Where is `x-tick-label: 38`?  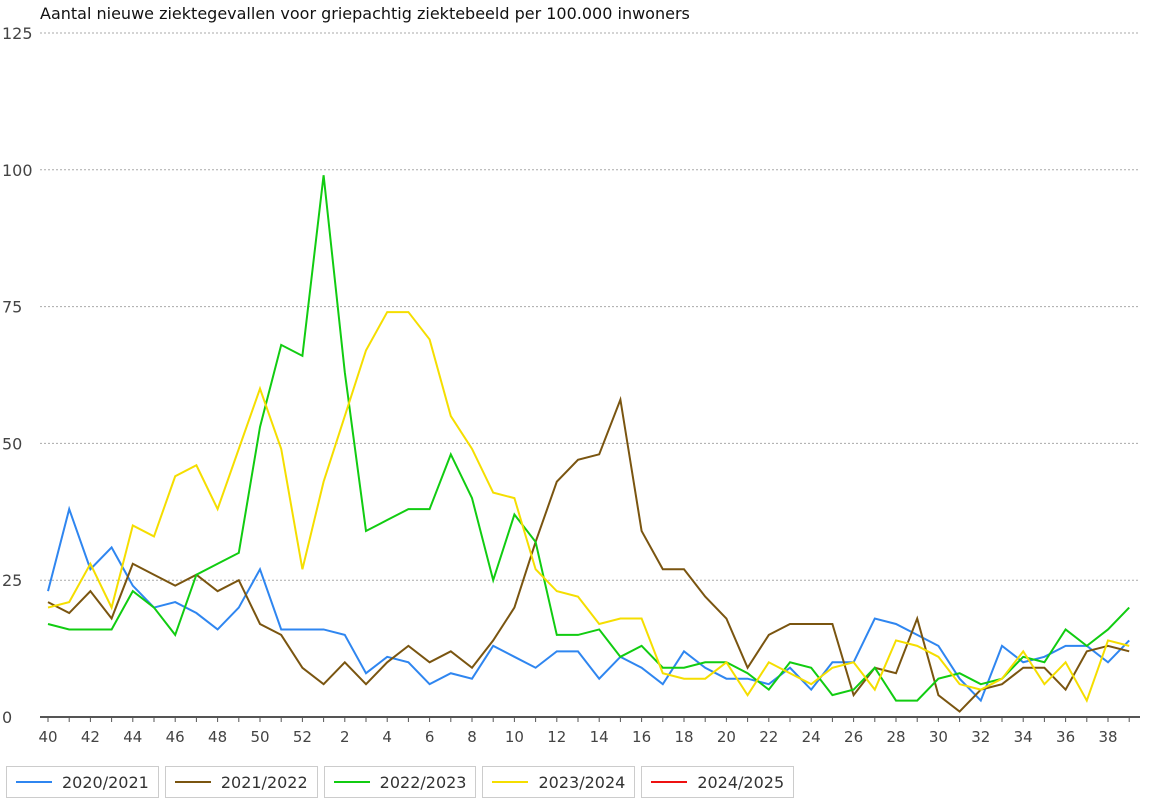
x-tick-label: 38 is located at coordinates (1107, 737).